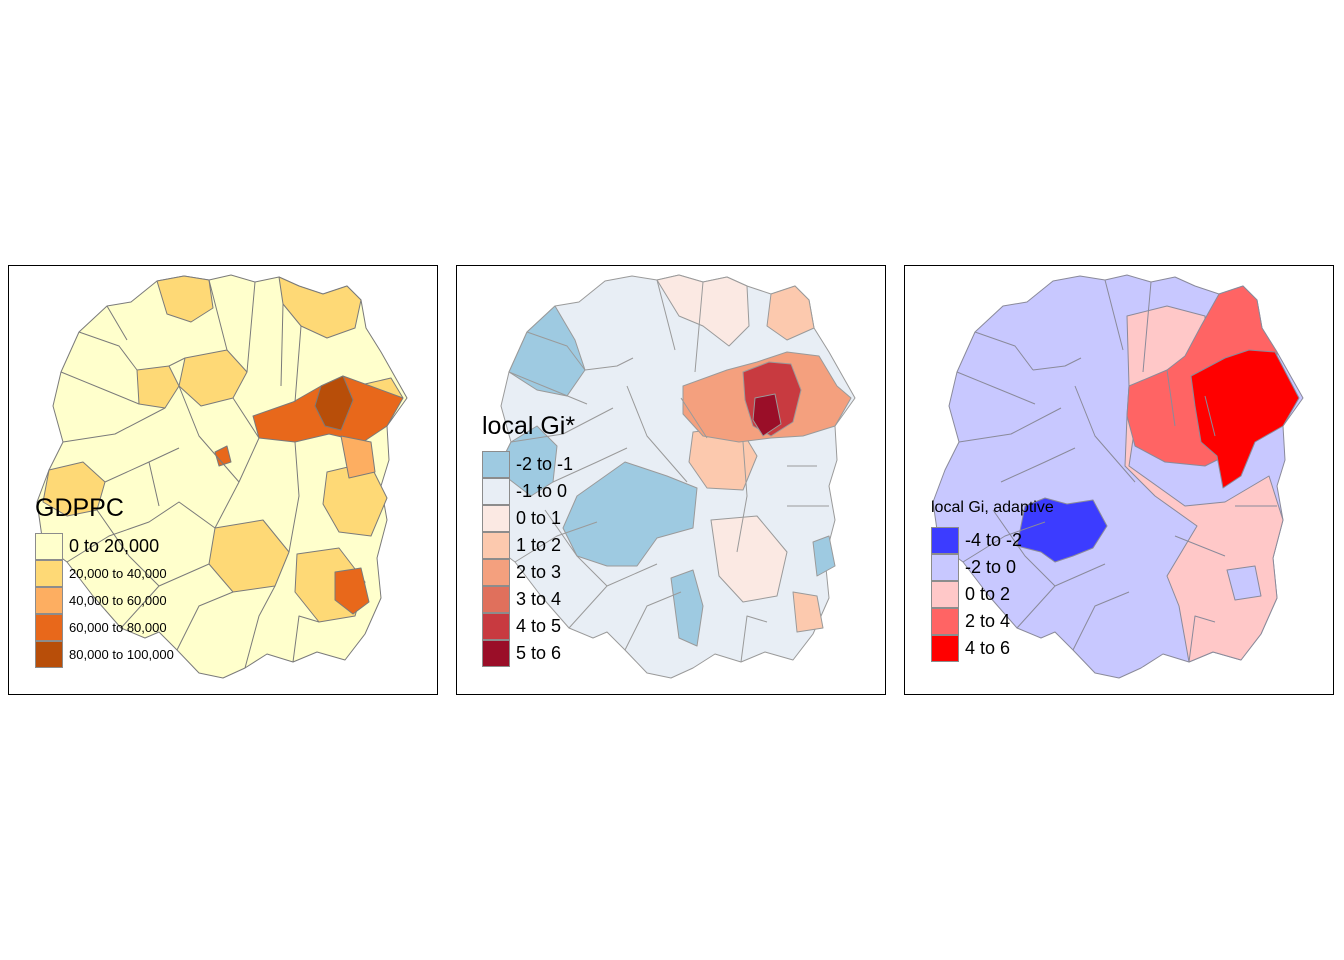  Describe the element at coordinates (988, 648) in the screenshot. I see `legend-label: 4 to 6` at that location.